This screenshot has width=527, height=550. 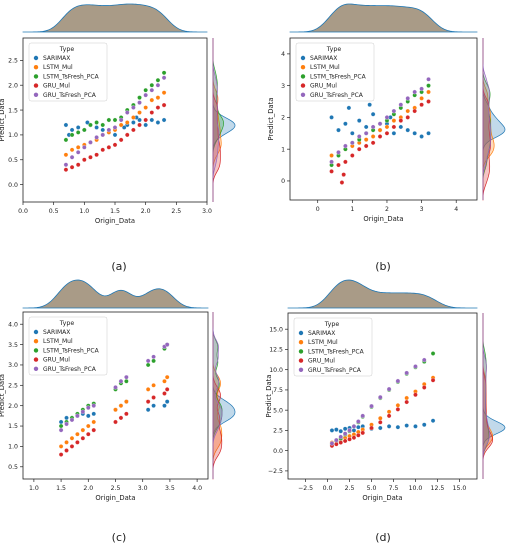 I want to click on legend-box, so click(x=68, y=72).